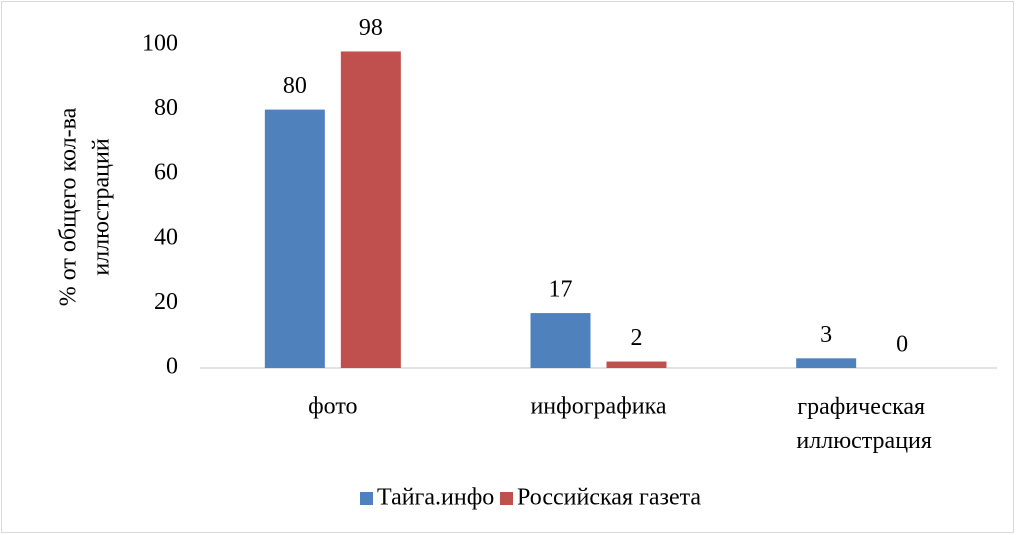 The width and height of the screenshot is (1016, 535). I want to click on y-axis-title: иллюстраций, so click(102, 207).